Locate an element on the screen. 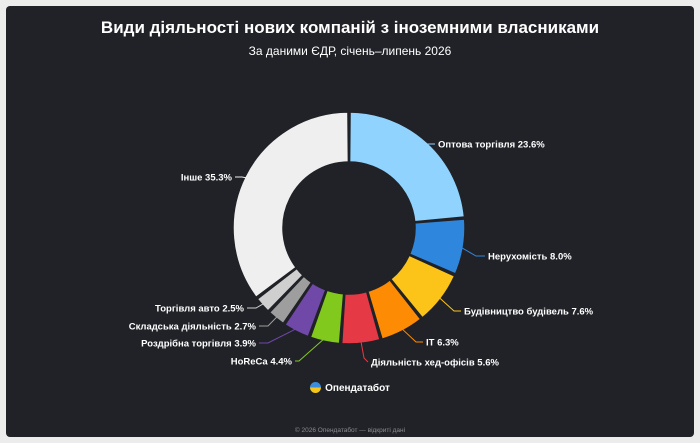 This screenshot has width=700, height=443. slice-label: Роздрібна торгівля 3.9% is located at coordinates (198, 344).